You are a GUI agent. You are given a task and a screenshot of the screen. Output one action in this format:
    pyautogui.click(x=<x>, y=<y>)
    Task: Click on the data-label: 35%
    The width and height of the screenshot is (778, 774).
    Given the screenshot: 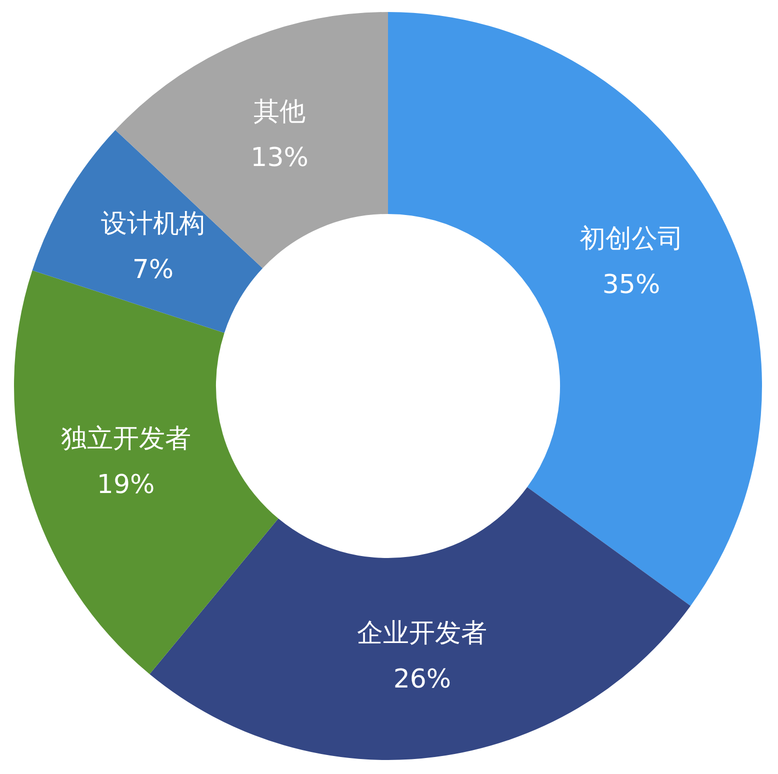 What is the action you would take?
    pyautogui.click(x=631, y=285)
    